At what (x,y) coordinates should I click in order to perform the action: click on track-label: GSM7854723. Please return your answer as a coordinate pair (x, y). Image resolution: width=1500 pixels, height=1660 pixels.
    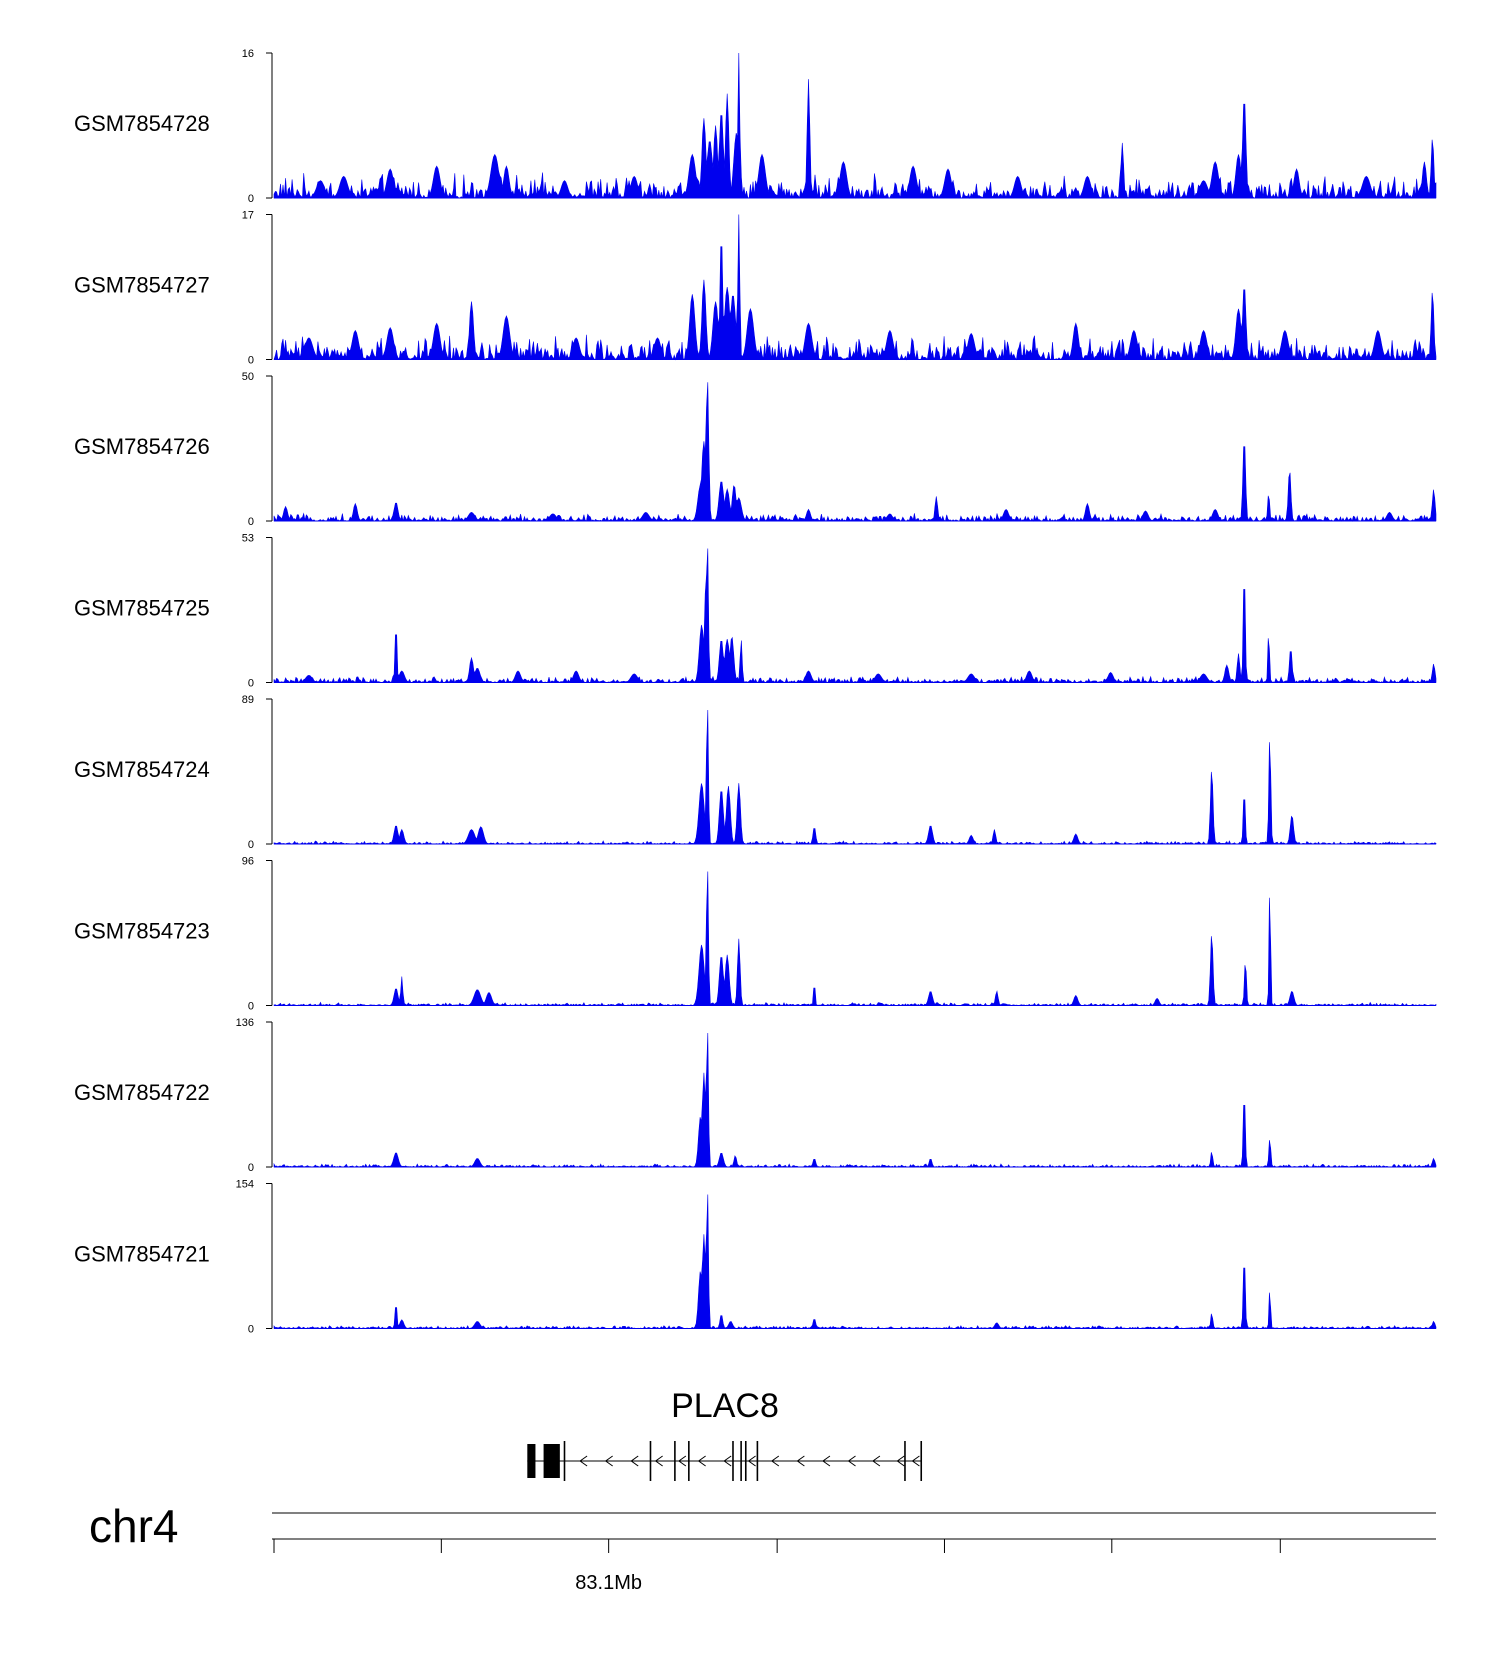
    Looking at the image, I should click on (142, 931).